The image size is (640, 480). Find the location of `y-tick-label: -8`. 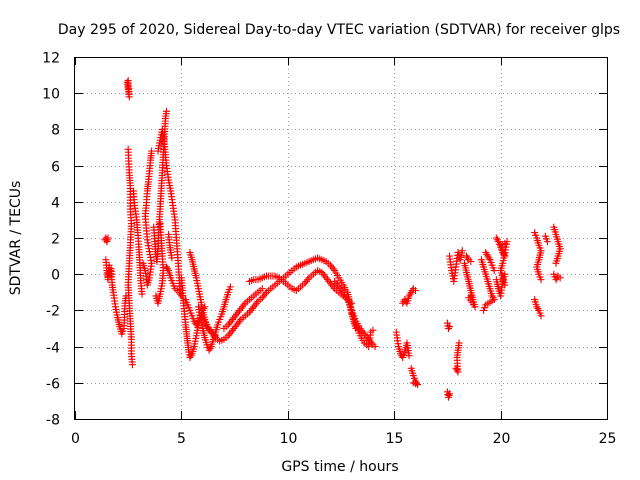

y-tick-label: -8 is located at coordinates (53, 421).